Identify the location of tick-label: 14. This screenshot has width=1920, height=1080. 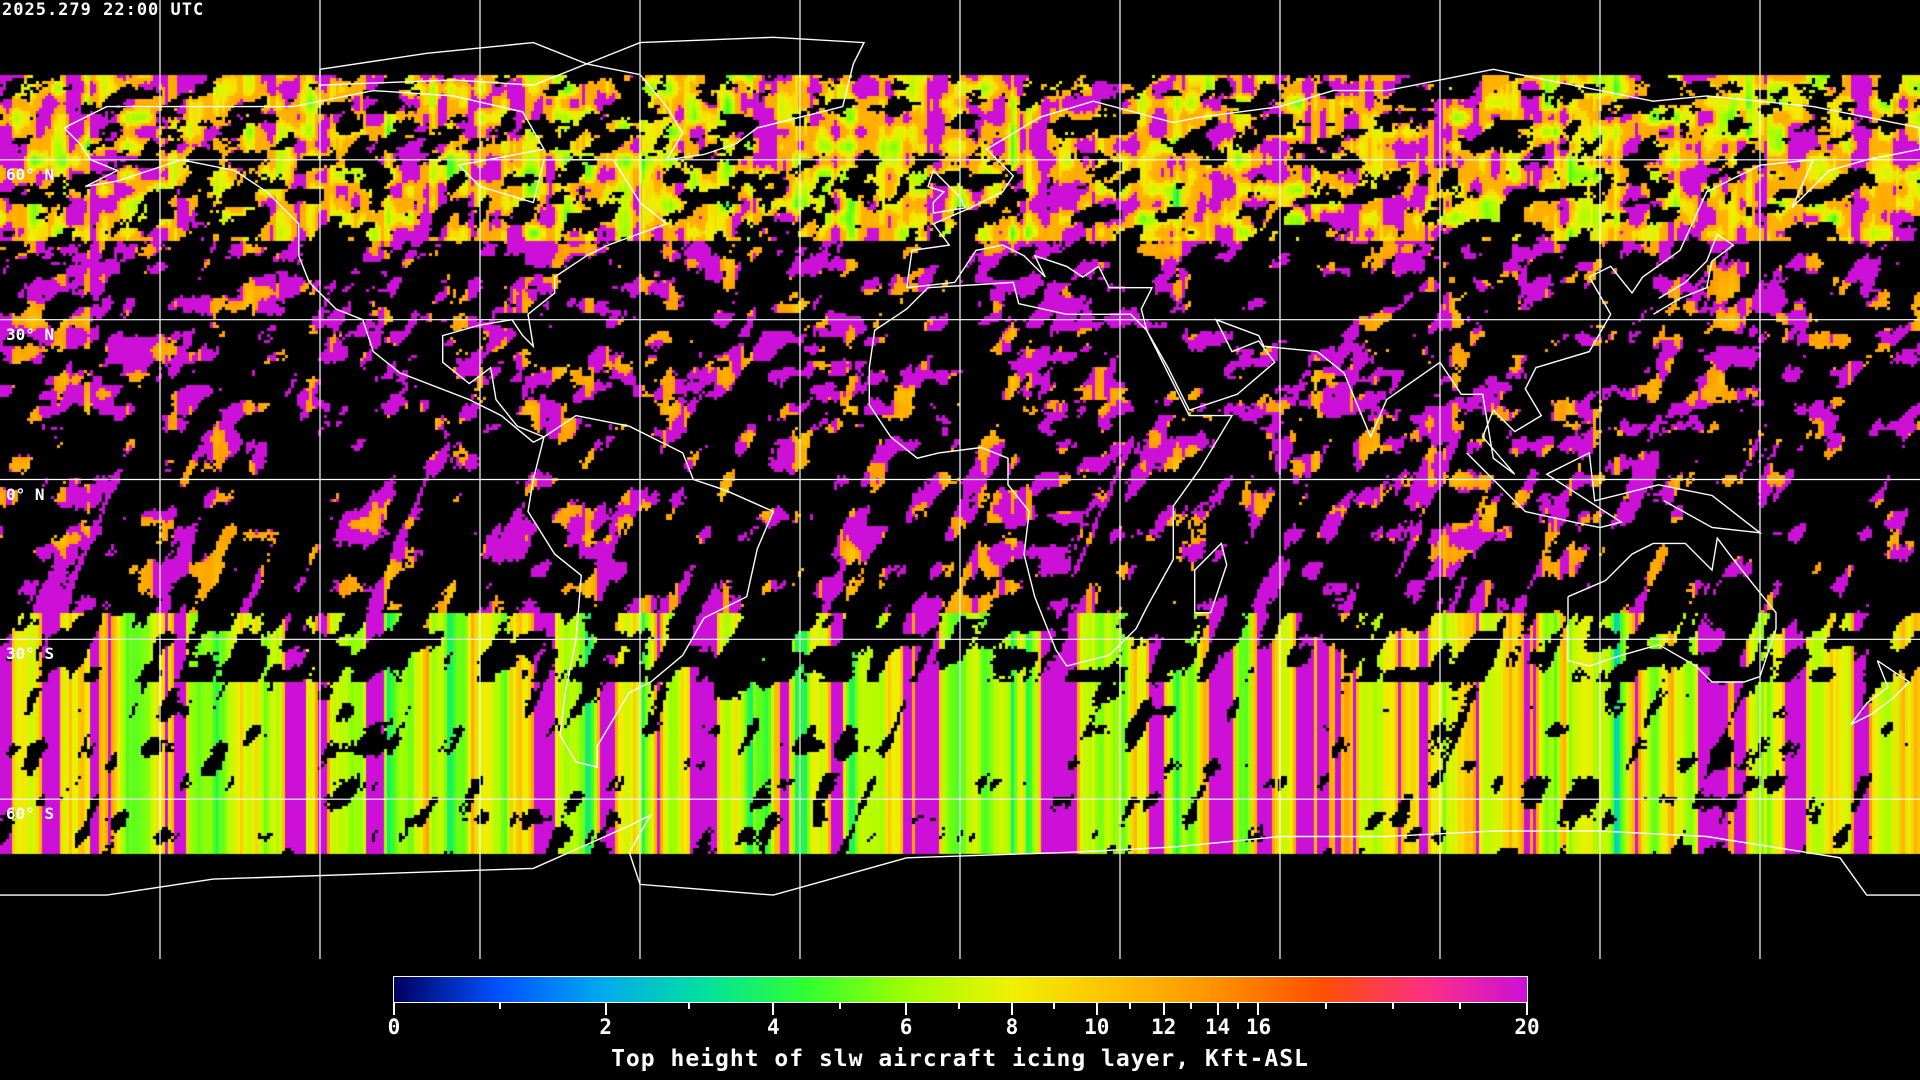
(1217, 1027).